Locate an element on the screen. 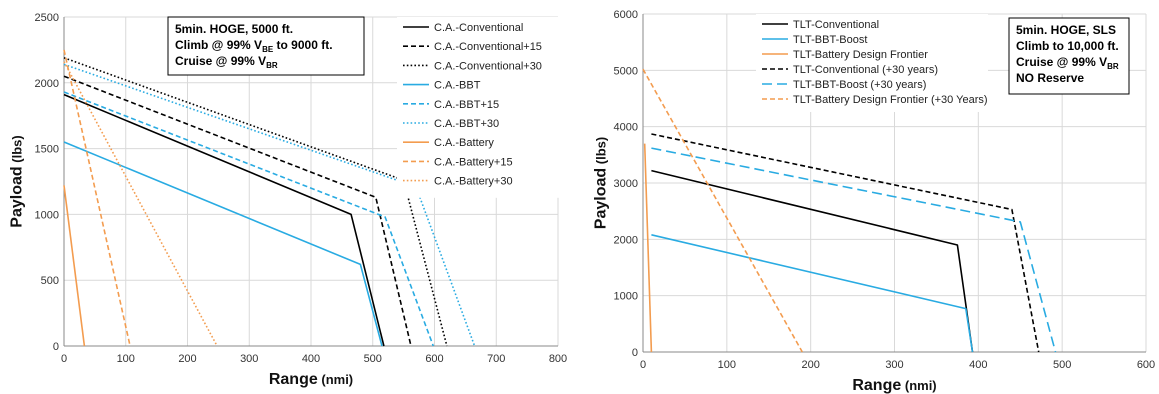 The image size is (1159, 394). annotation-text: 5min. HOGE, SLS is located at coordinates (1066, 30).